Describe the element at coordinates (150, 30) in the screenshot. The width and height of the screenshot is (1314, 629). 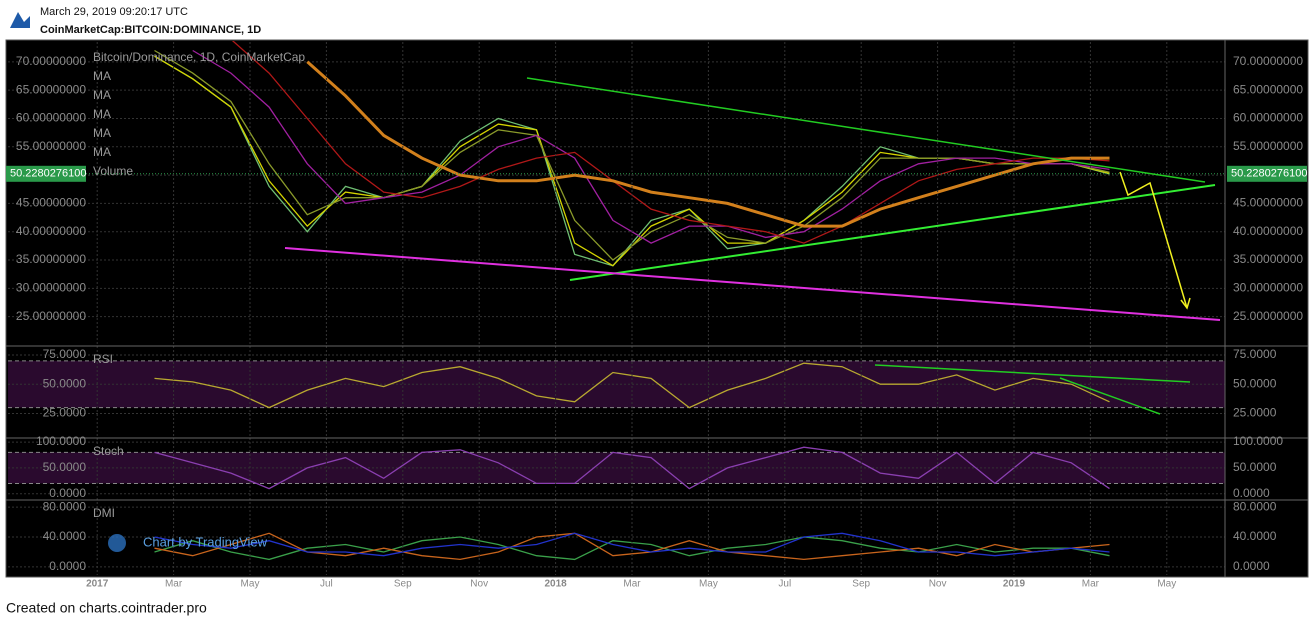
I see `symbol: CoinMarketCap:BITCOIN:DOMINANCE, 1D` at that location.